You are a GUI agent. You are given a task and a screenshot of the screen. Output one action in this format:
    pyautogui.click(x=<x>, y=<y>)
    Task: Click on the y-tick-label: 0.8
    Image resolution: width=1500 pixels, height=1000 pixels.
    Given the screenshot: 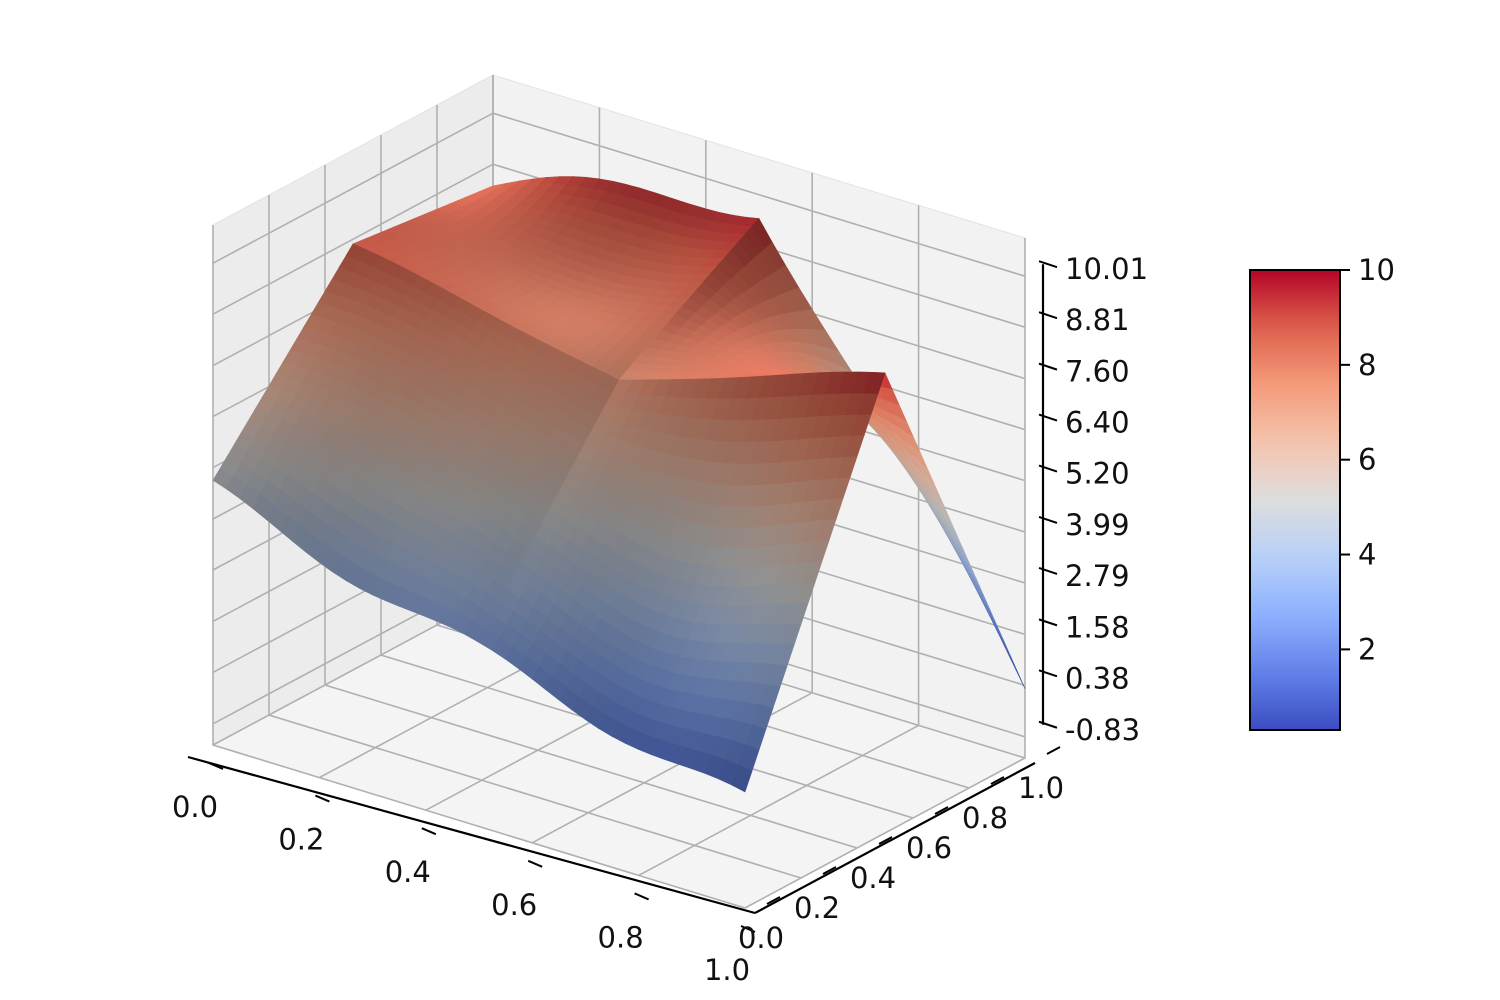 What is the action you would take?
    pyautogui.click(x=985, y=818)
    